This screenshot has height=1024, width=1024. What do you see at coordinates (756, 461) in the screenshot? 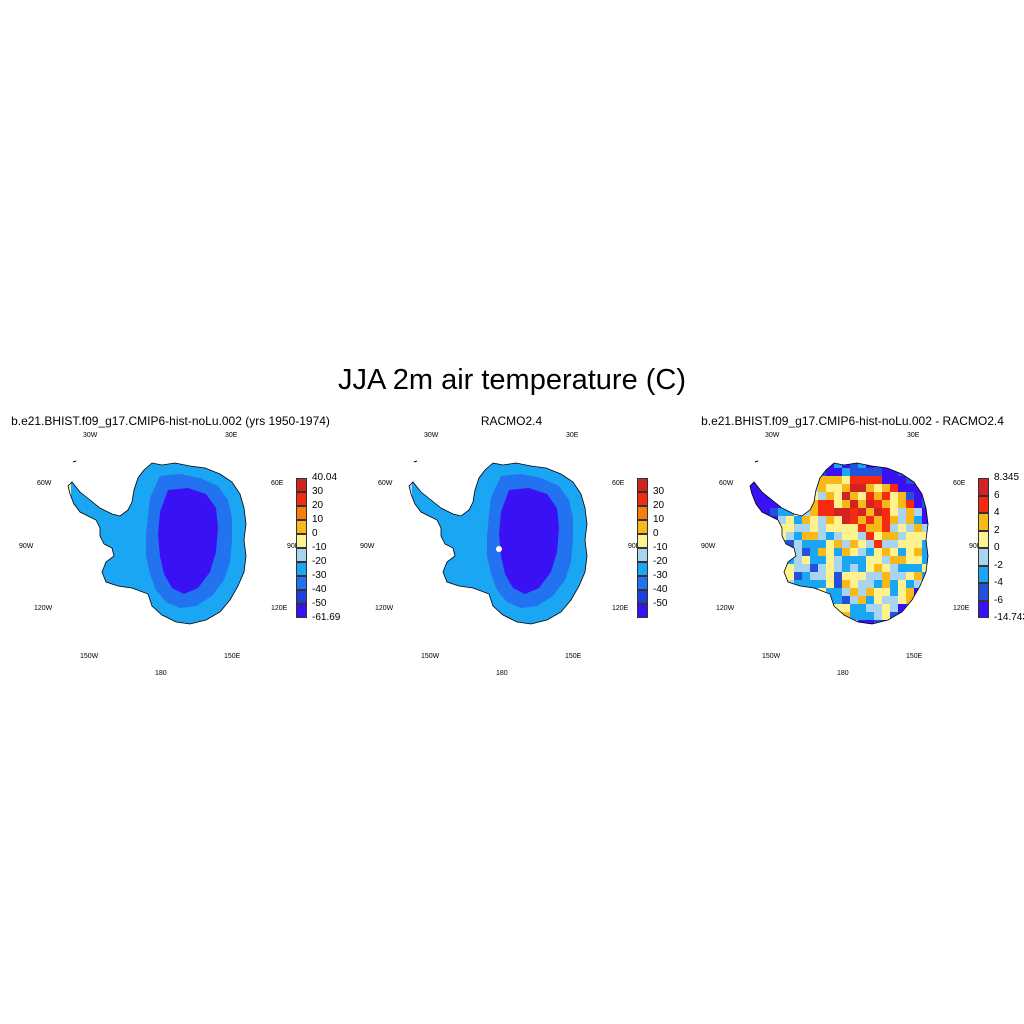
I see `island-mark` at bounding box center [756, 461].